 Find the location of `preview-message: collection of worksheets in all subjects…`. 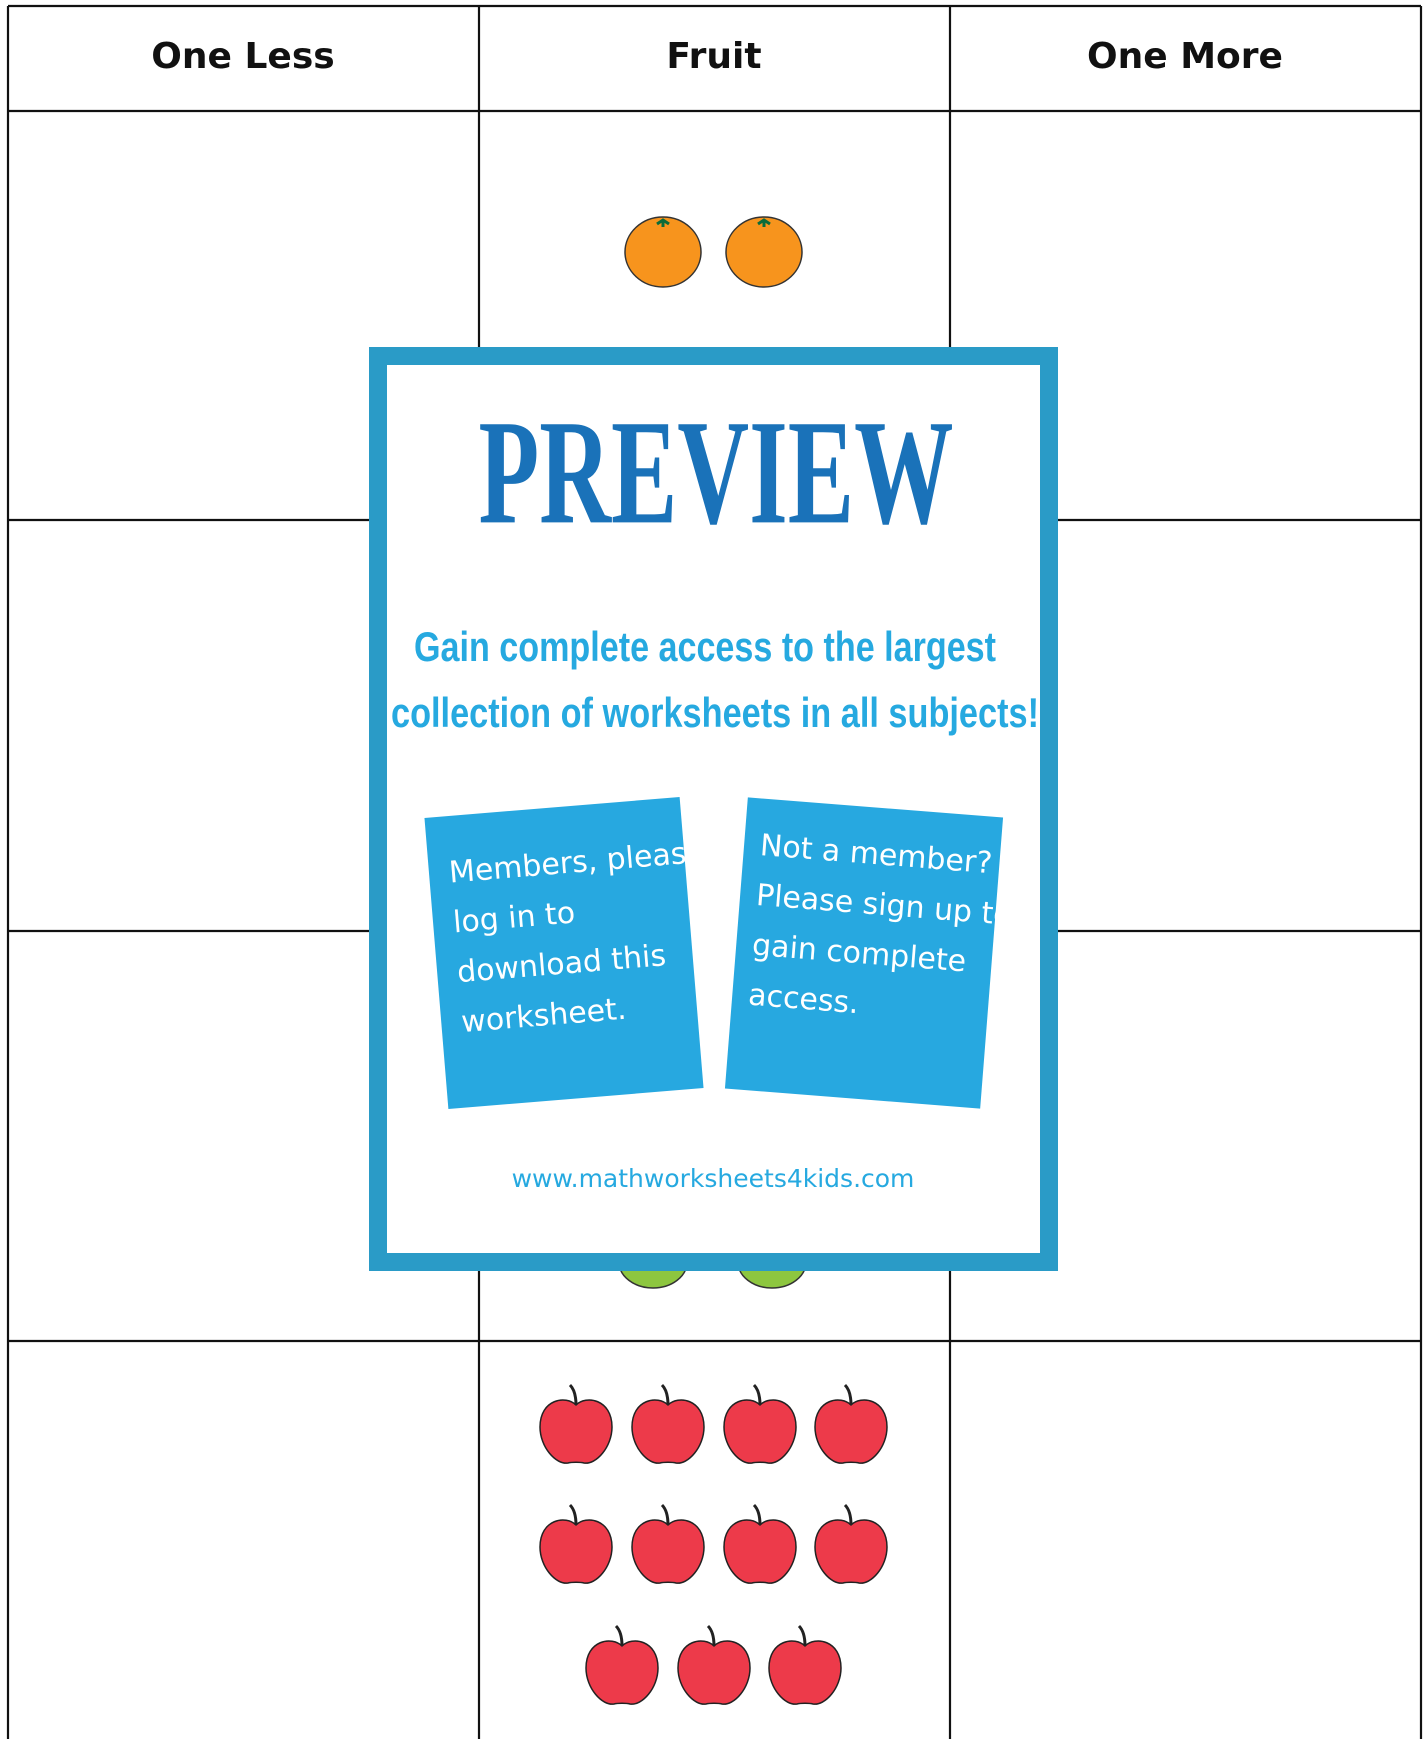

preview-message: collection of worksheets in all subjects… is located at coordinates (715, 712).